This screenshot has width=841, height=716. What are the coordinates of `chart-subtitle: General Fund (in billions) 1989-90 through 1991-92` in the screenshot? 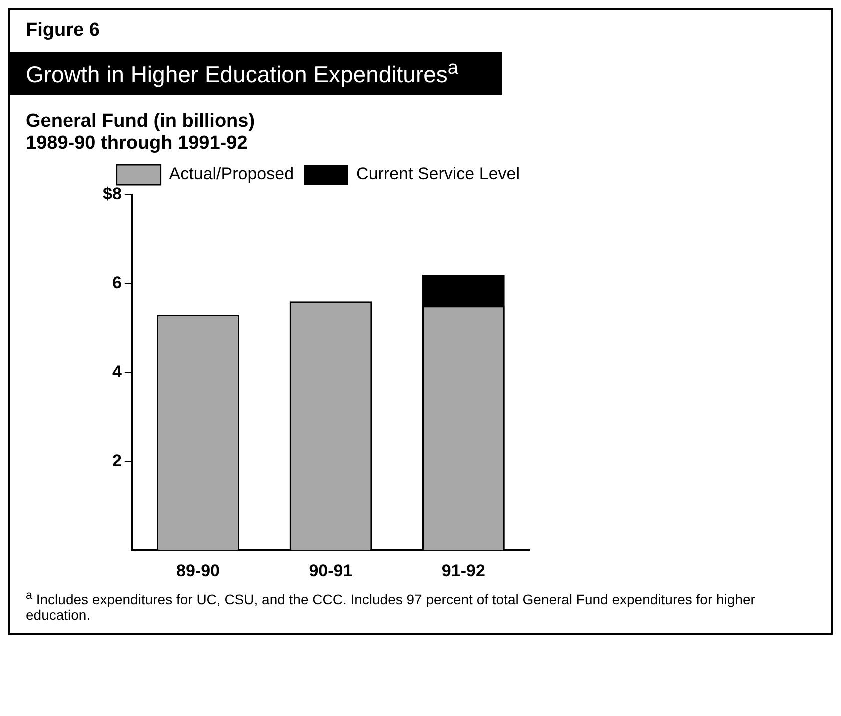 It's located at (141, 132).